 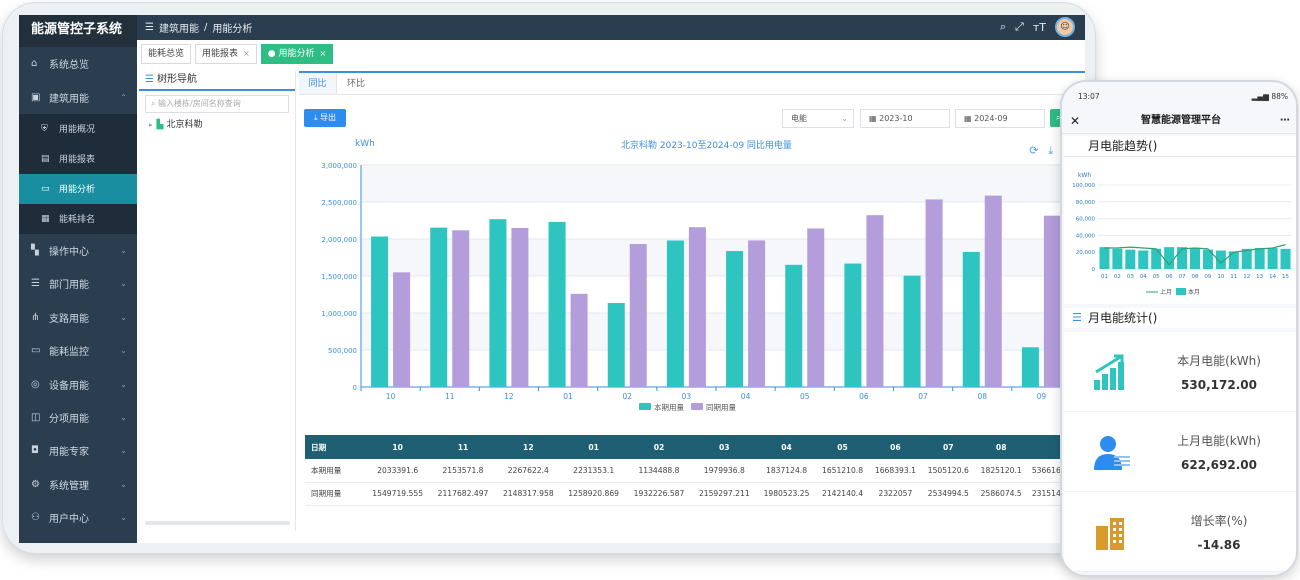 I want to click on sidebar-item: ⚇ 用户中心 ⌄, so click(x=78, y=517).